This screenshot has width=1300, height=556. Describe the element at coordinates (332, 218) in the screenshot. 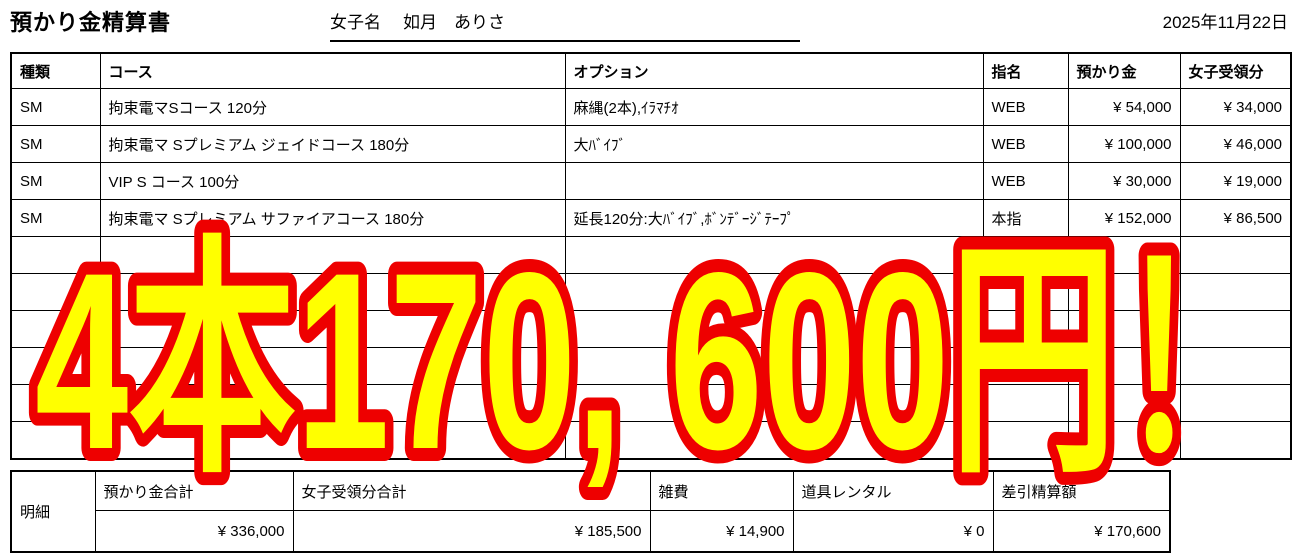

I see `cell-course: 拘束電マ Sプレミアム サファイアコース 180分` at that location.